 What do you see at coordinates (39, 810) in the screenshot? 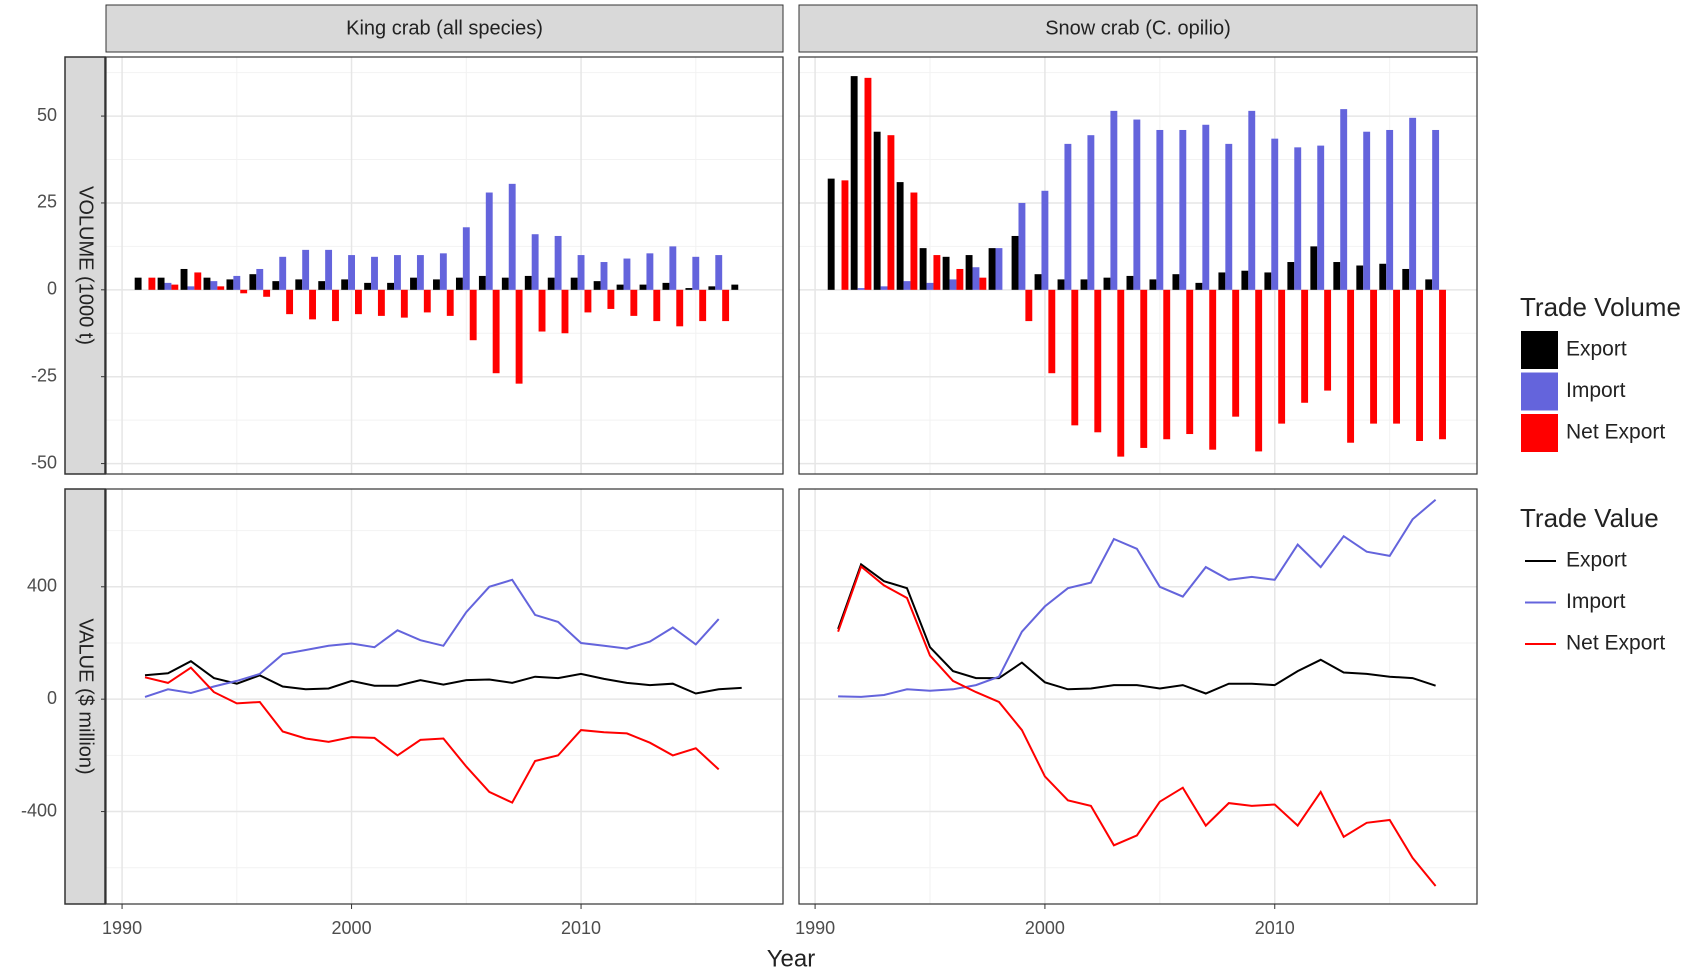
I see `y-tick-label: -400` at bounding box center [39, 810].